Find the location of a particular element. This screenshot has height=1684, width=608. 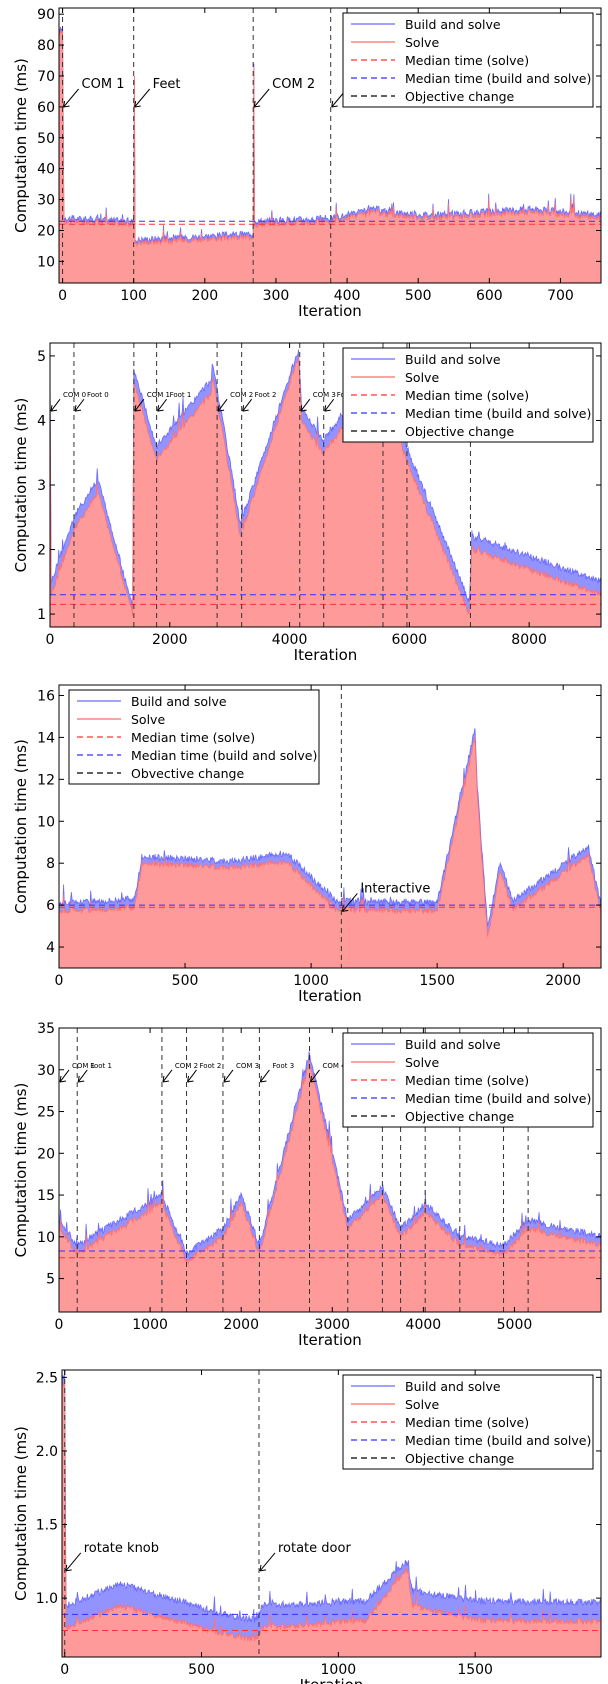

y-tick-label: 14 is located at coordinates (46, 738).